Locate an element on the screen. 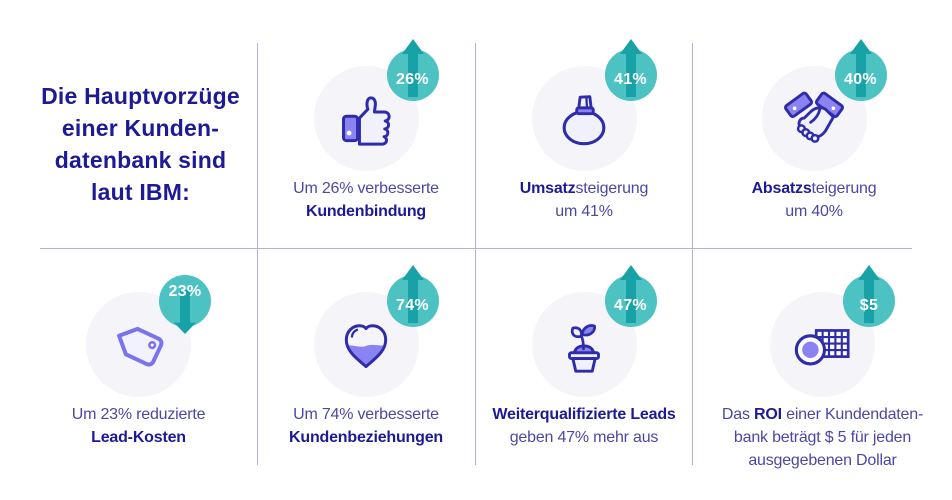 This screenshot has width=952, height=500. stat-badge: 41% is located at coordinates (630, 70).